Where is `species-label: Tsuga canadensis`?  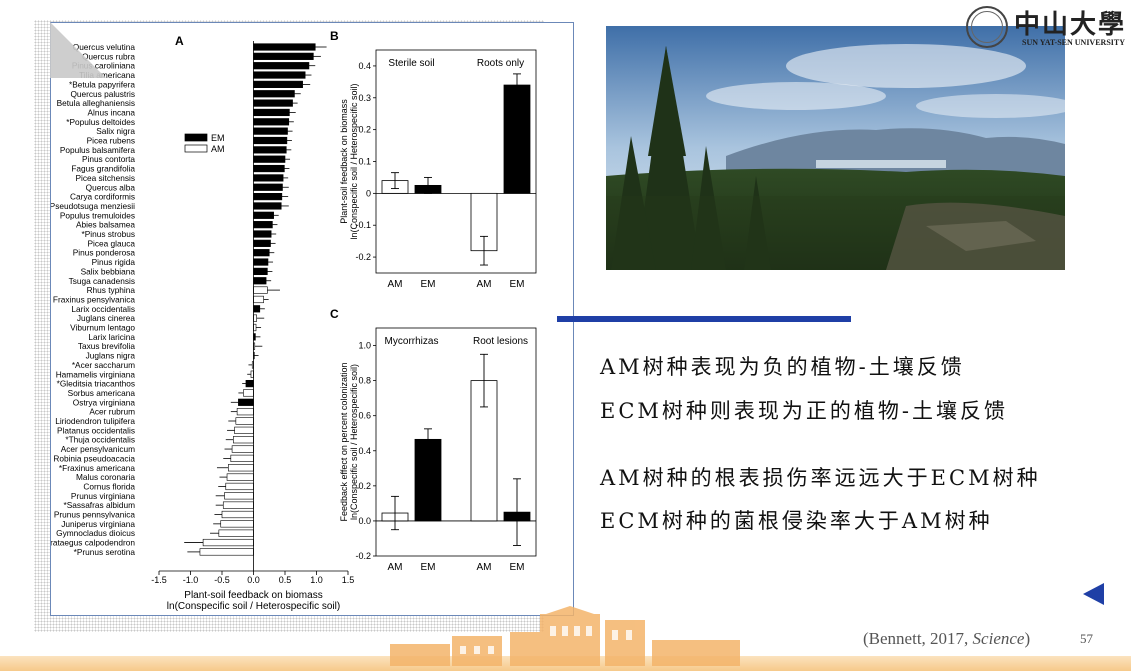
species-label: Tsuga canadensis is located at coordinates (102, 281).